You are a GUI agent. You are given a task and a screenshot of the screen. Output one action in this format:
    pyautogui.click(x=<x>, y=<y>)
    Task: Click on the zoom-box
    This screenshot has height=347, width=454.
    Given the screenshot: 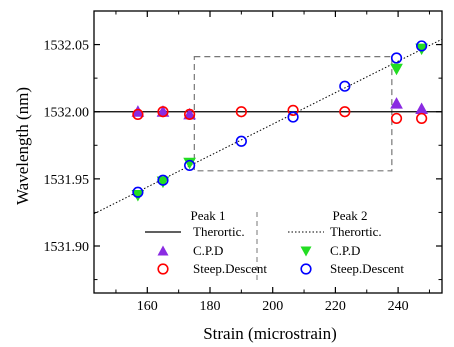 What is the action you would take?
    pyautogui.click(x=293, y=114)
    